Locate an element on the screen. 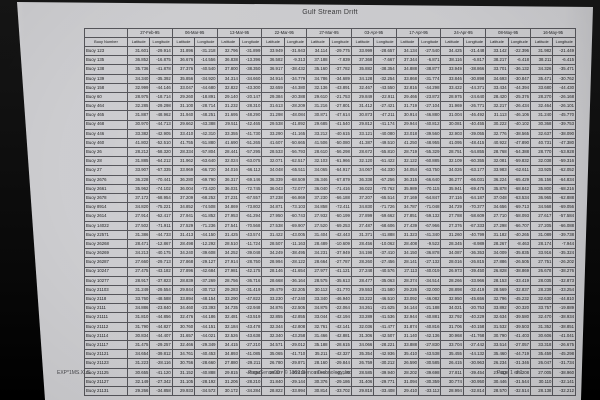 The image size is (600, 400). latitude-cell: 32.816 is located at coordinates (407, 87).